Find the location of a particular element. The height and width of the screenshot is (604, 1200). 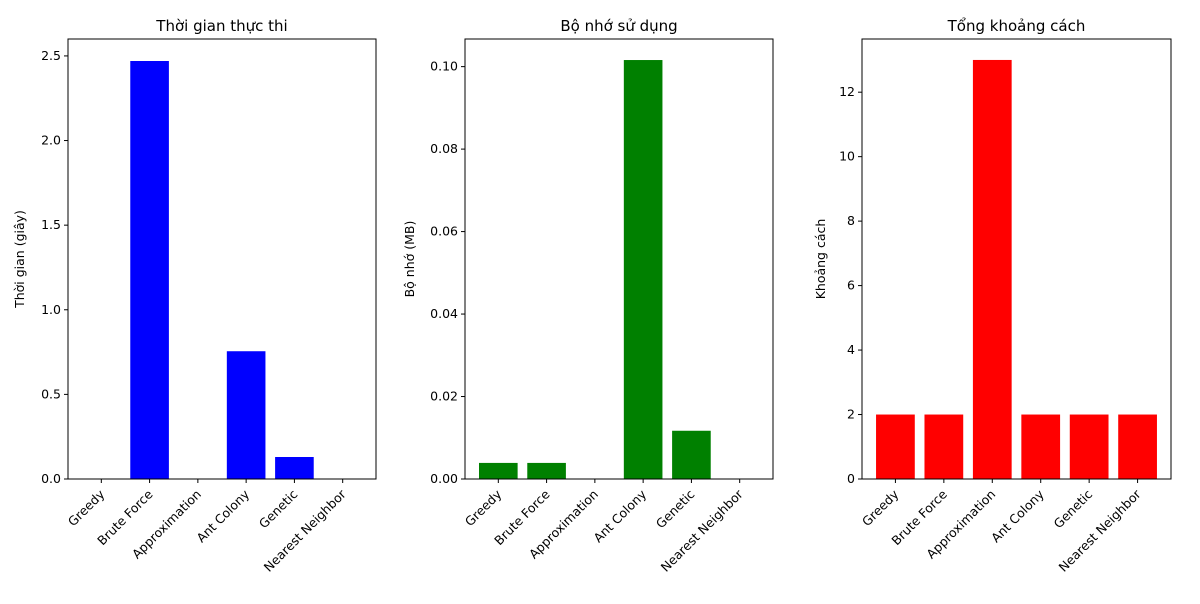

y-tick-label: 2 is located at coordinates (851, 414).